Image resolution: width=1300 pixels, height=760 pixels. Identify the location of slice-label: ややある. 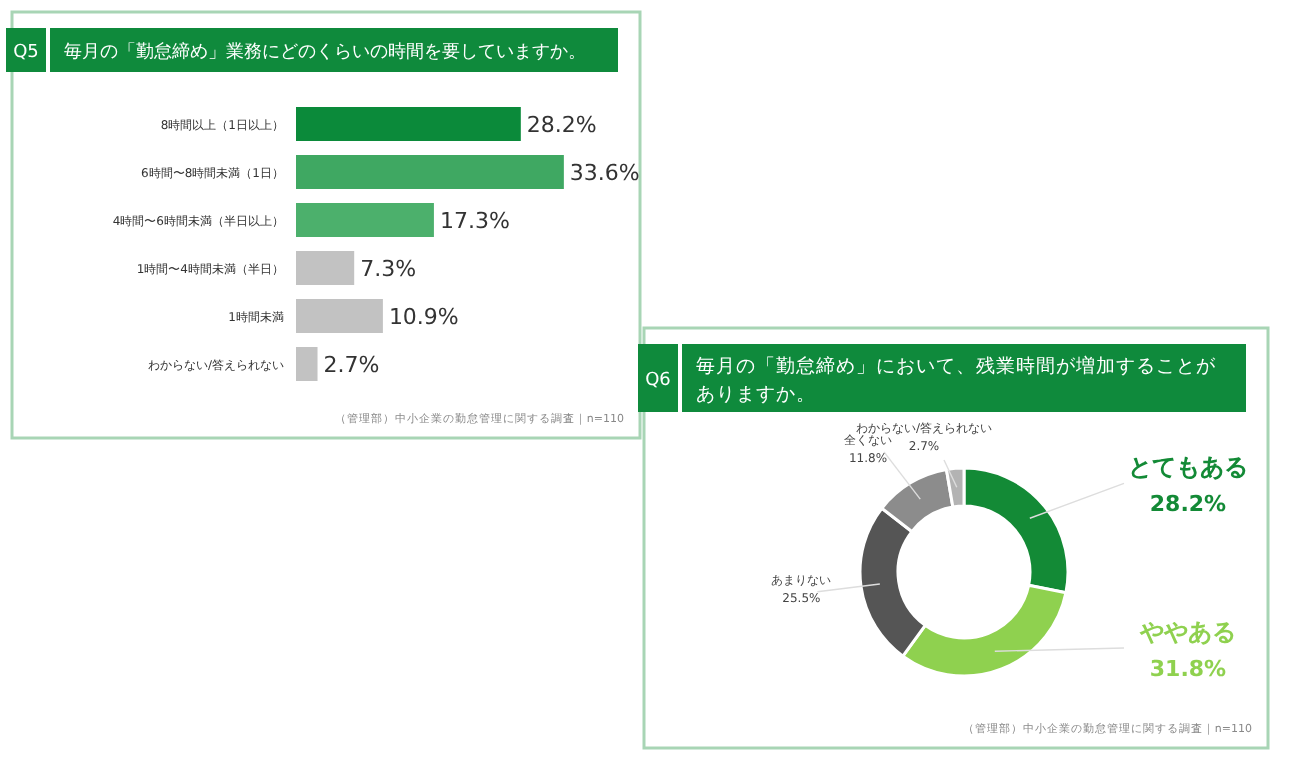
(1187, 632).